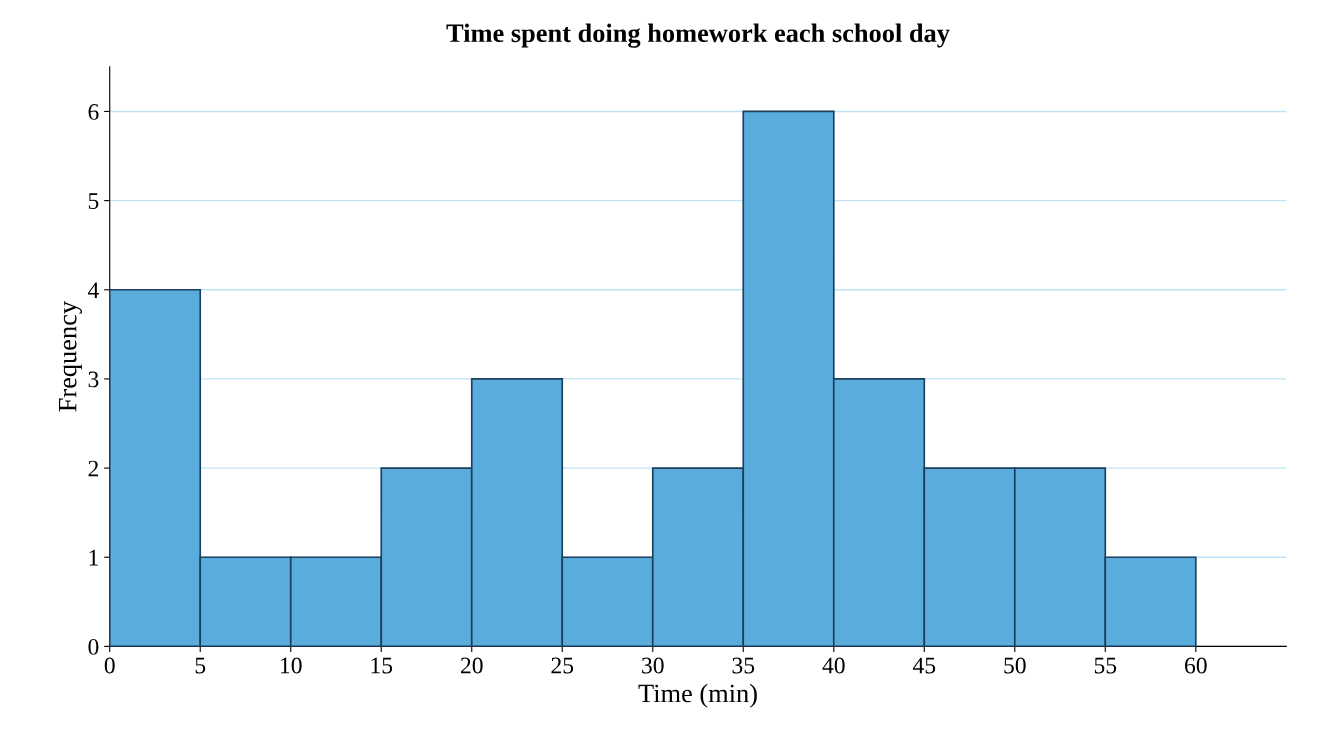 This screenshot has width=1322, height=743. I want to click on y-tick-label: 5, so click(93, 201).